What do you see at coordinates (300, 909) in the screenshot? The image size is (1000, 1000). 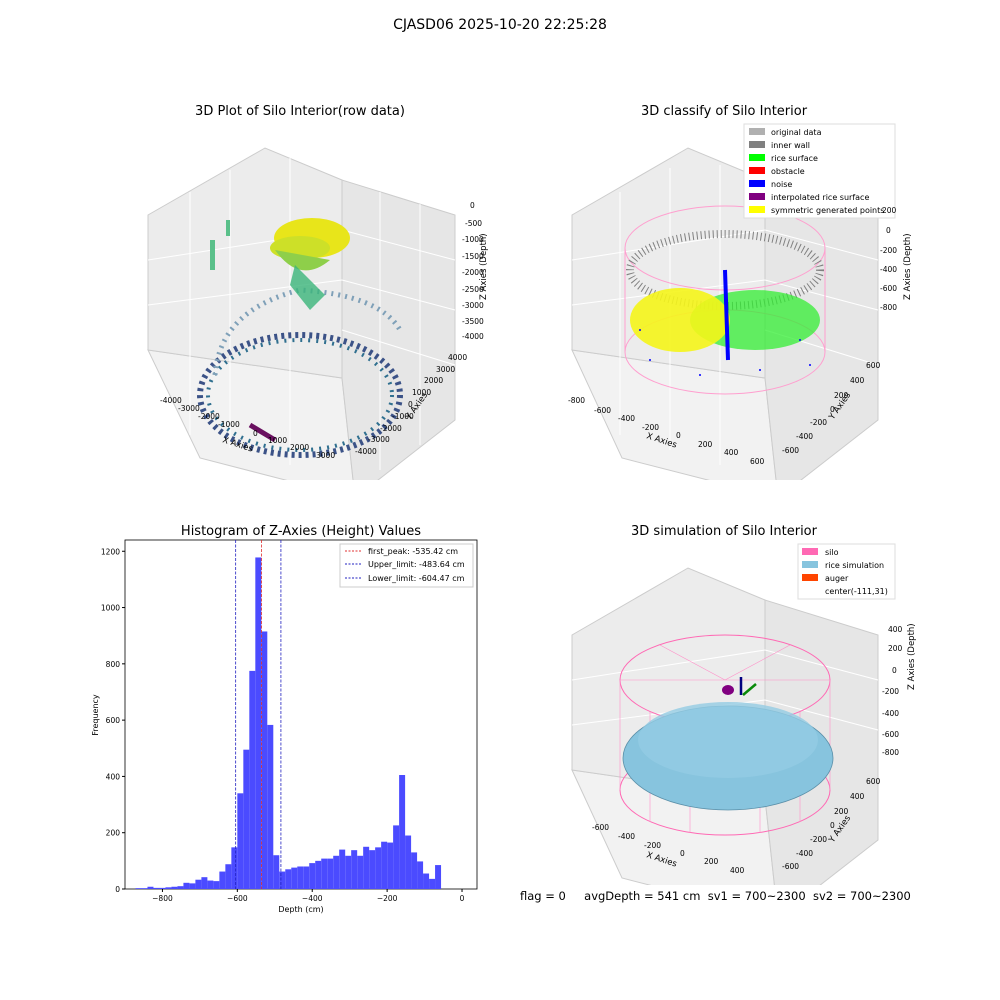 I see `hist-xlabel: Depth (cm)` at bounding box center [300, 909].